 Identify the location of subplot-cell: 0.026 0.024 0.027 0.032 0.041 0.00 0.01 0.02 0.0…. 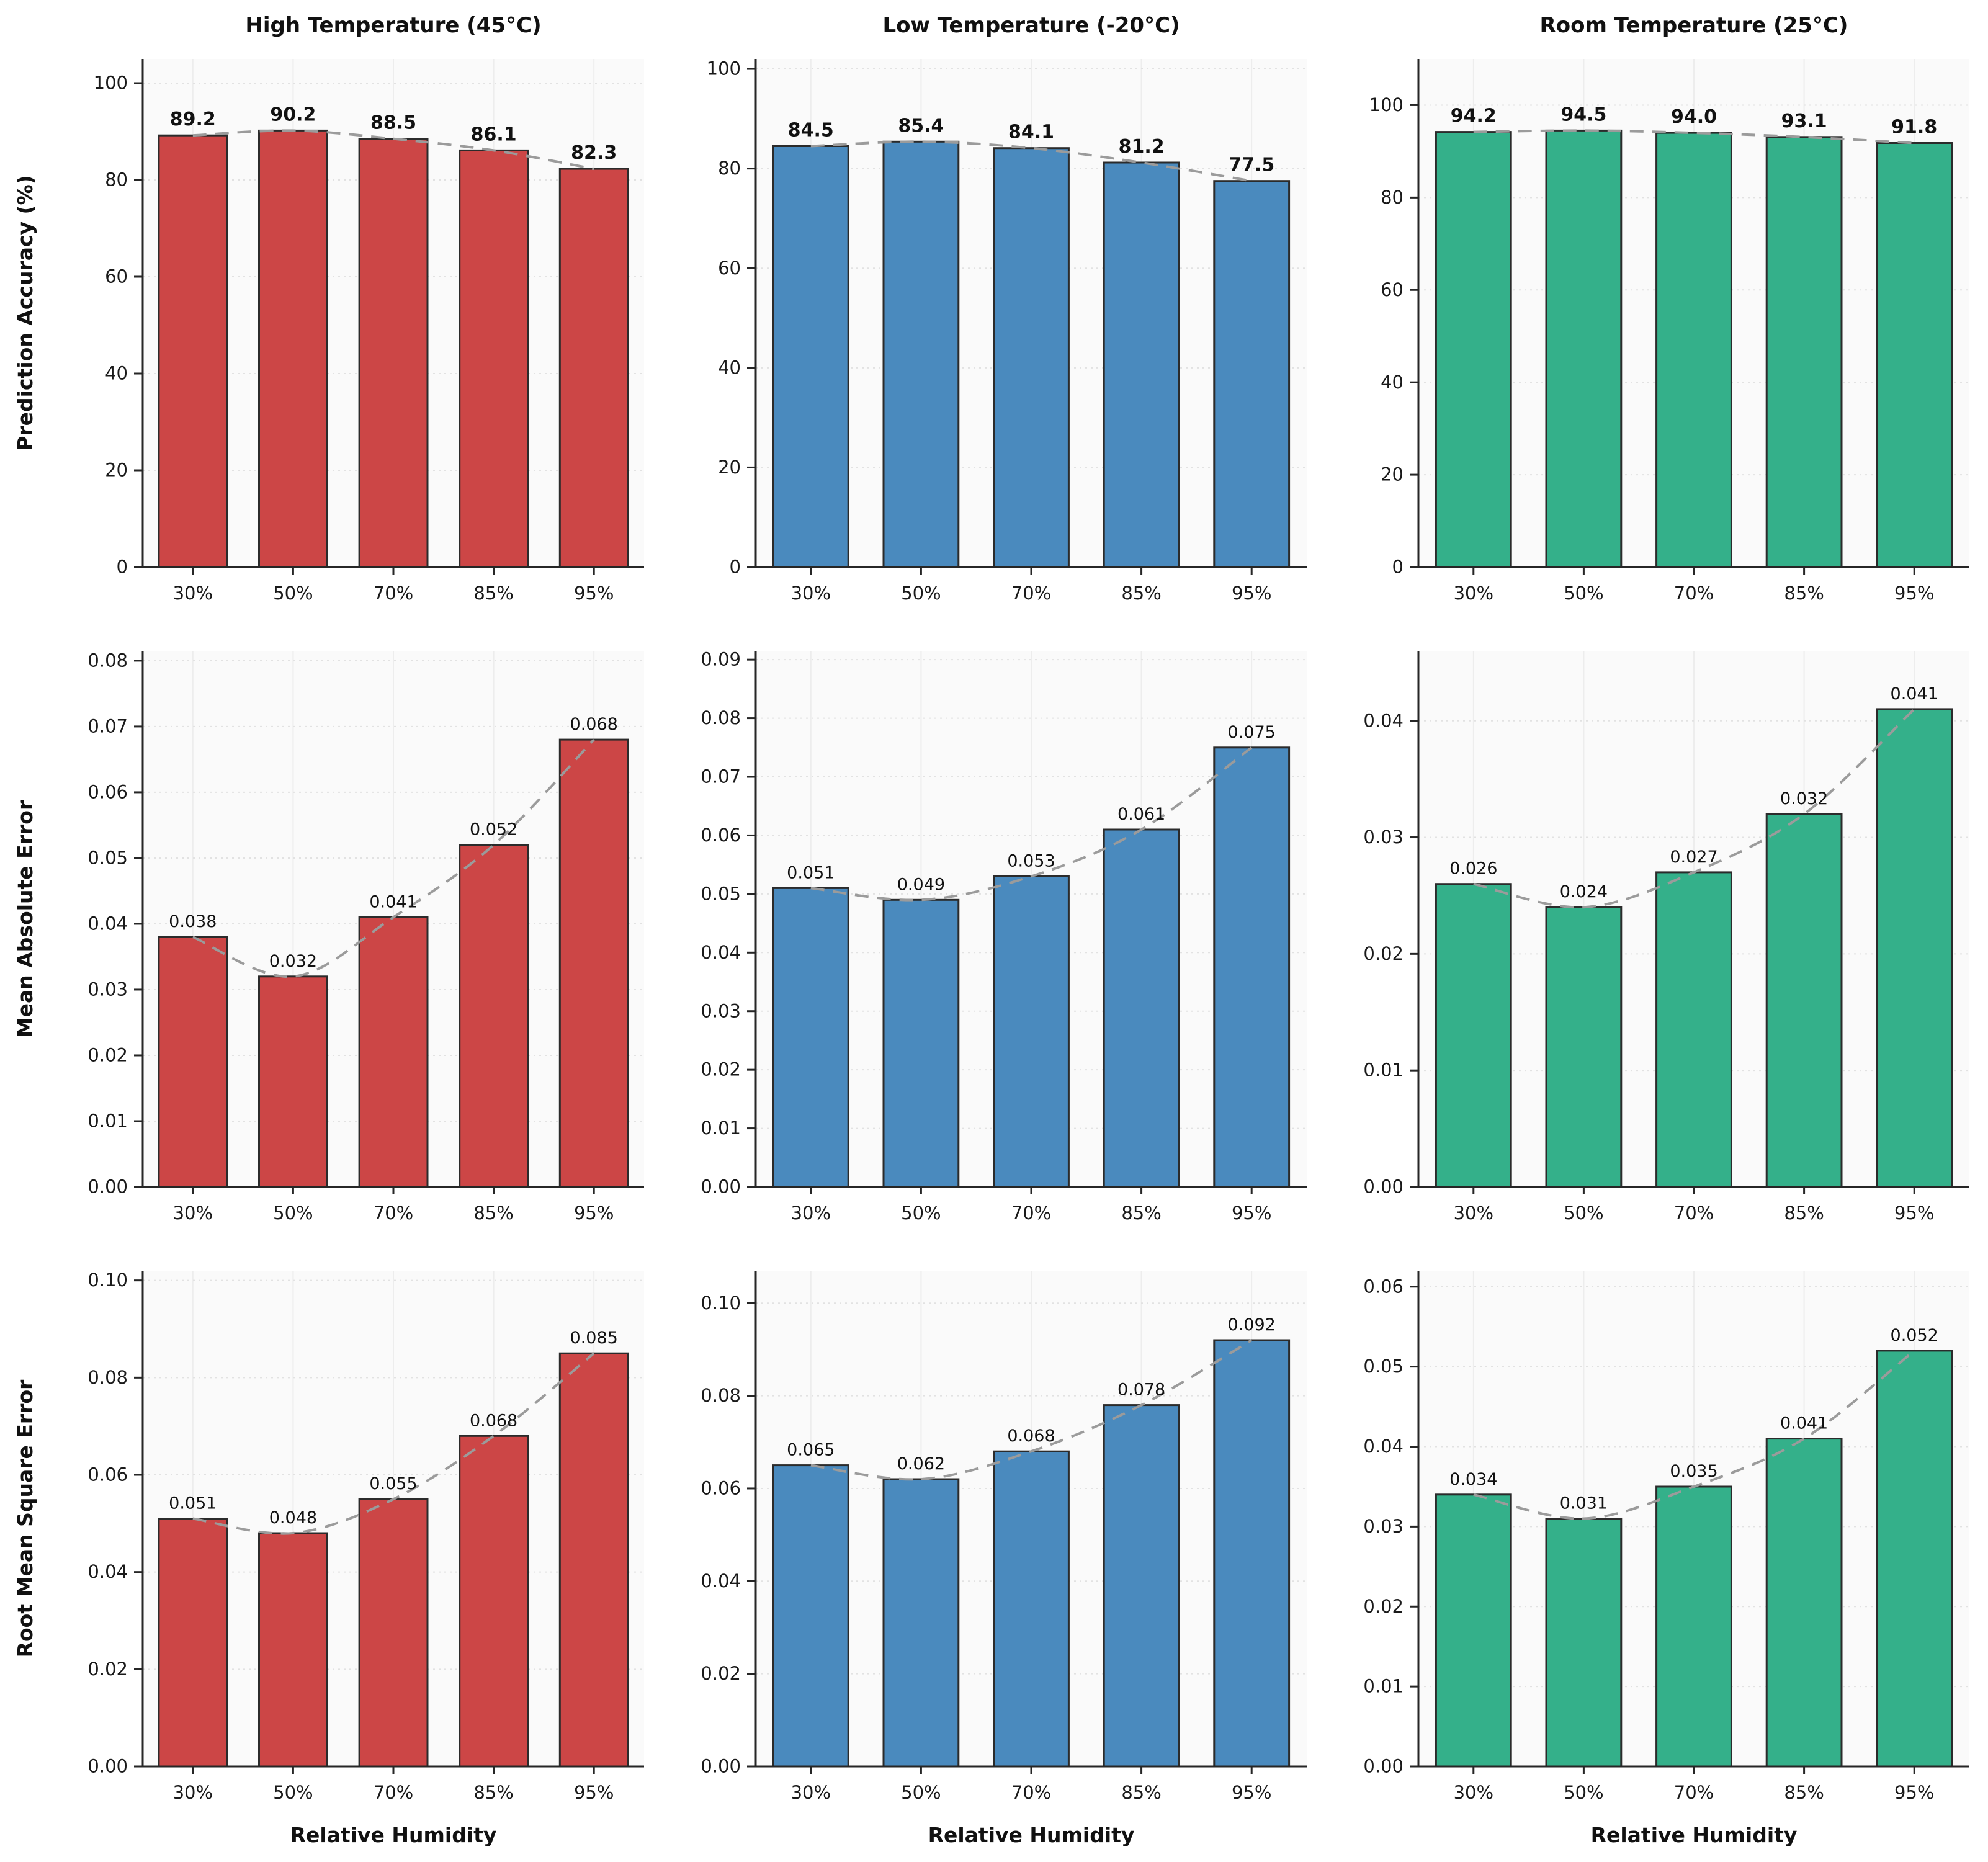
(1656, 930).